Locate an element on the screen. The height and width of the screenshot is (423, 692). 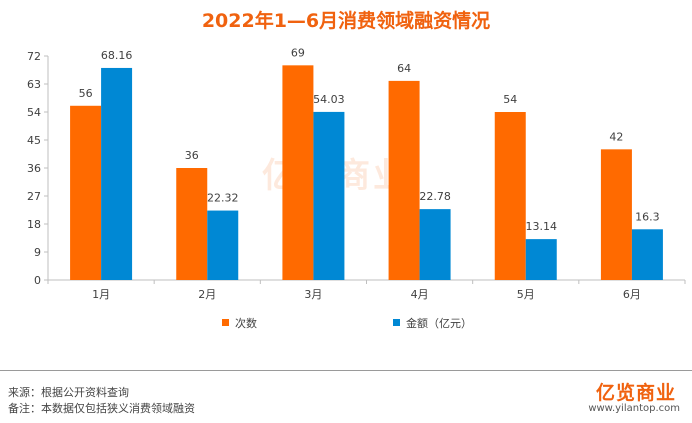
brand-logo: 亿览商业 is located at coordinates (635, 393).